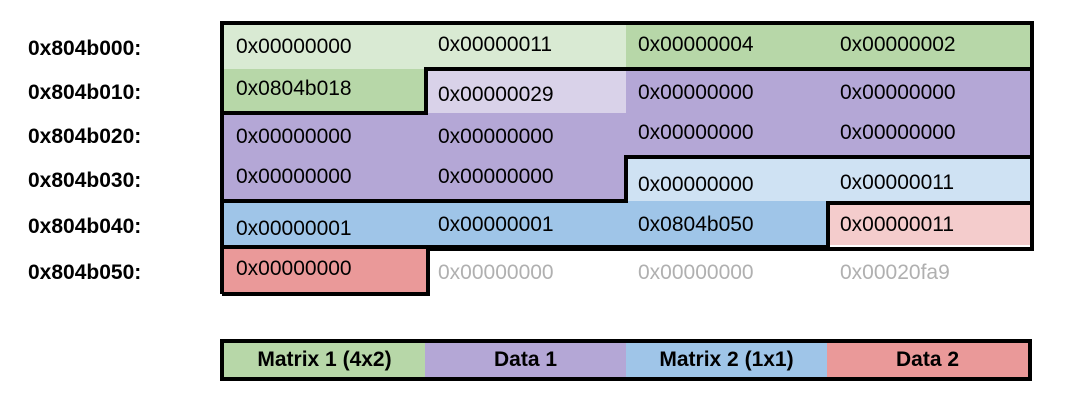 The width and height of the screenshot is (1070, 418). Describe the element at coordinates (727, 223) in the screenshot. I see `memory-cell: 0x0804b050` at that location.